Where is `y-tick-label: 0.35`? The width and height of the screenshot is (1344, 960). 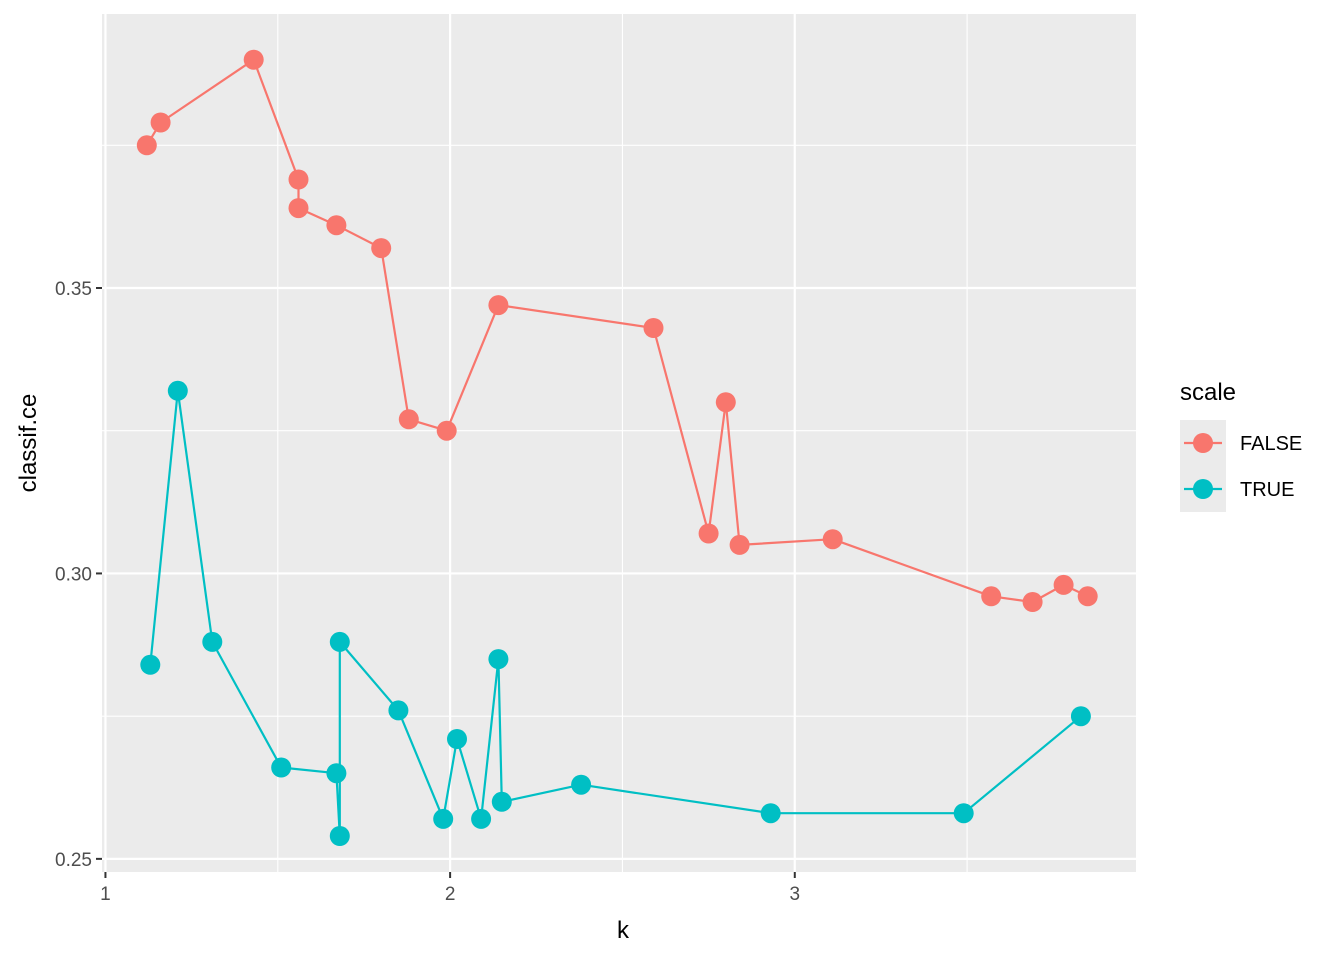
y-tick-label: 0.35 is located at coordinates (73, 289).